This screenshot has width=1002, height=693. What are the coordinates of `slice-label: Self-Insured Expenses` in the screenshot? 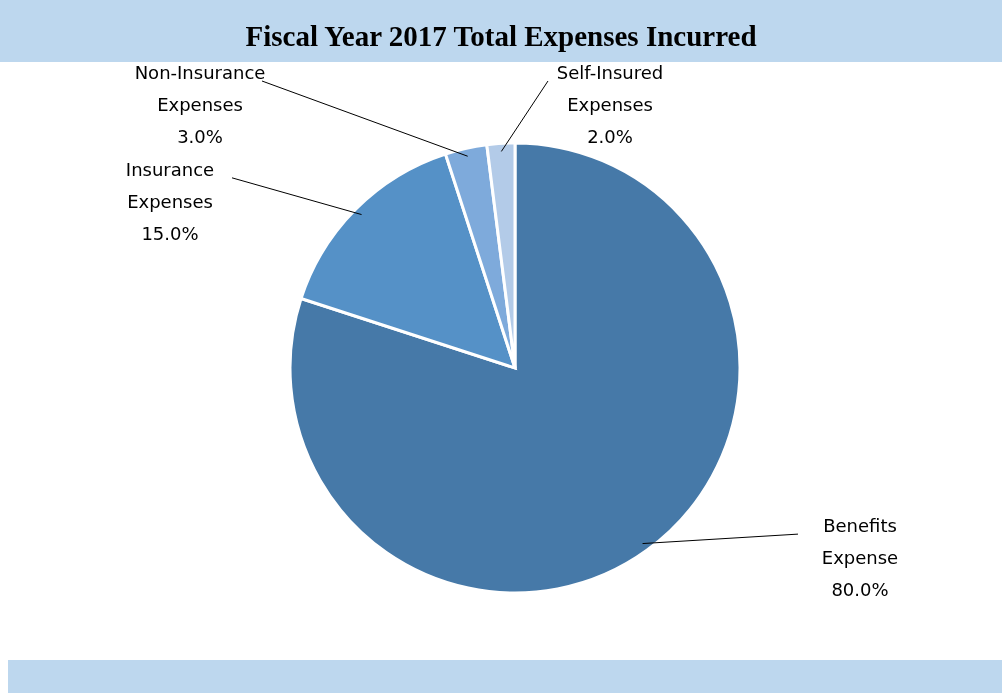 It's located at (610, 88).